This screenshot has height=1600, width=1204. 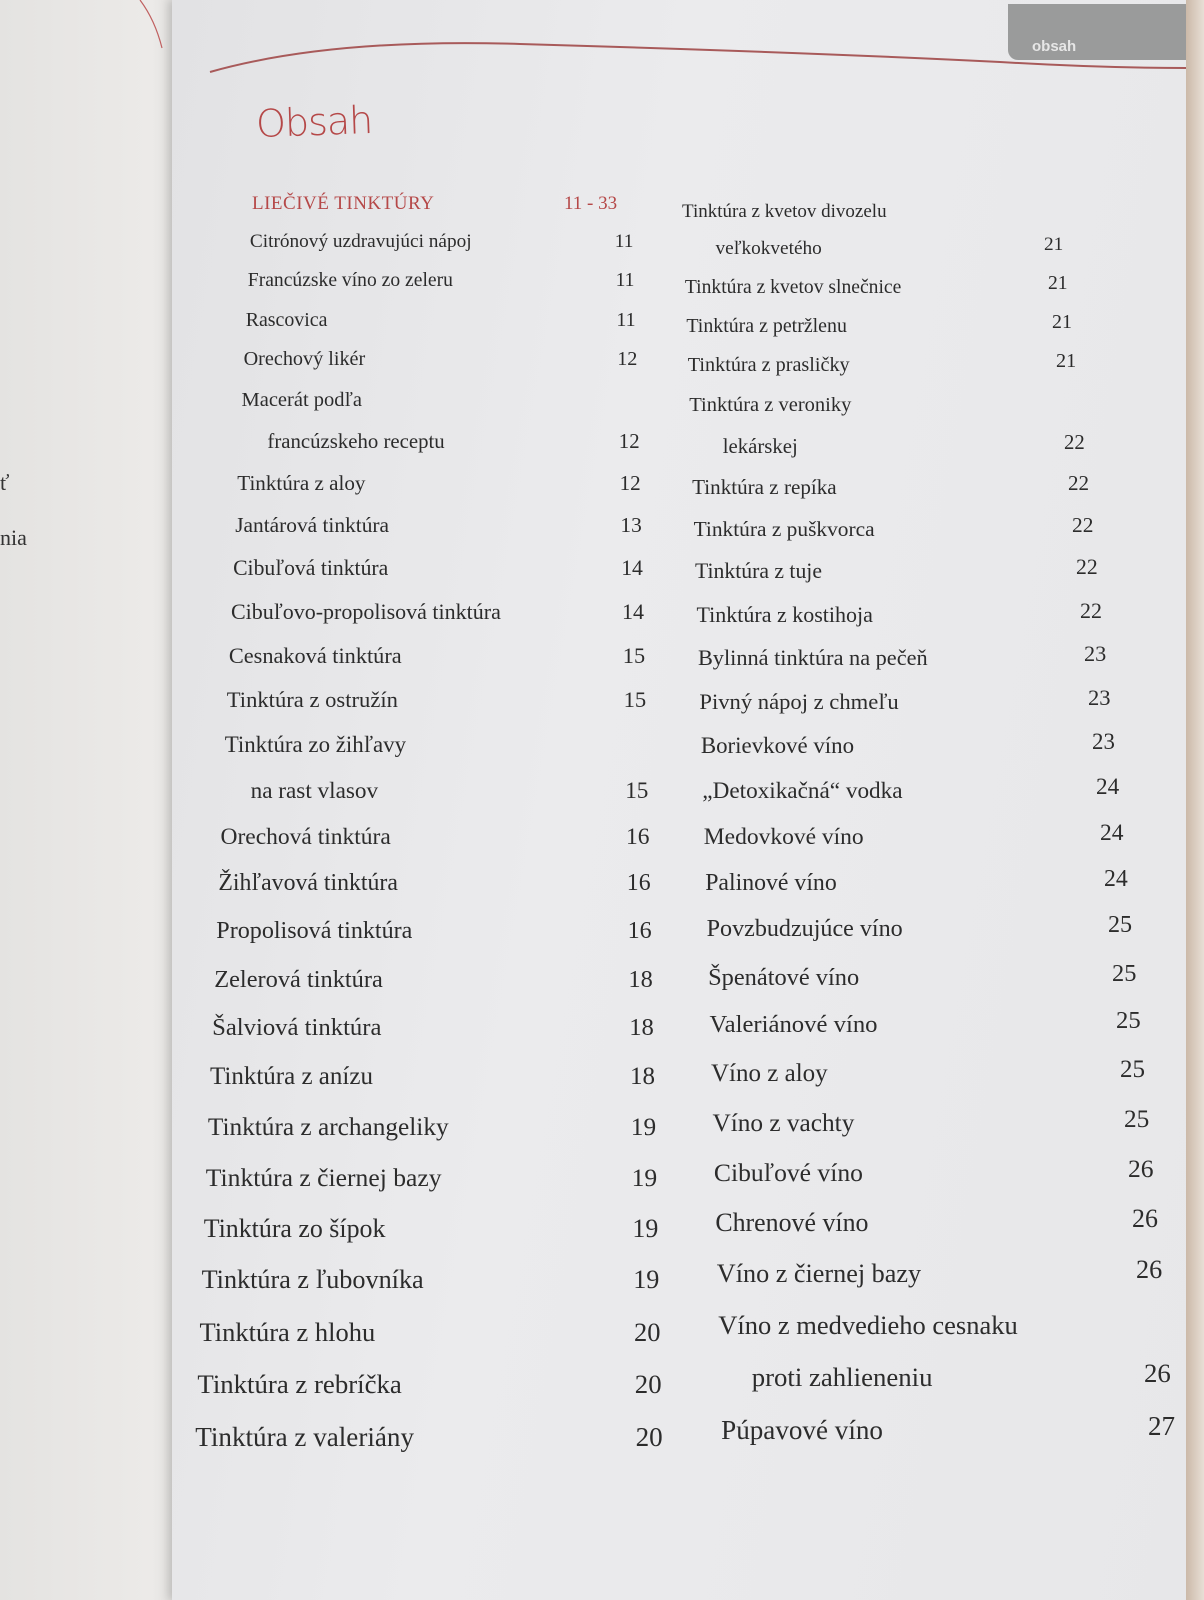 What do you see at coordinates (802, 791) in the screenshot?
I see `toc-entry-title: „Detoxikačná“ vodka` at bounding box center [802, 791].